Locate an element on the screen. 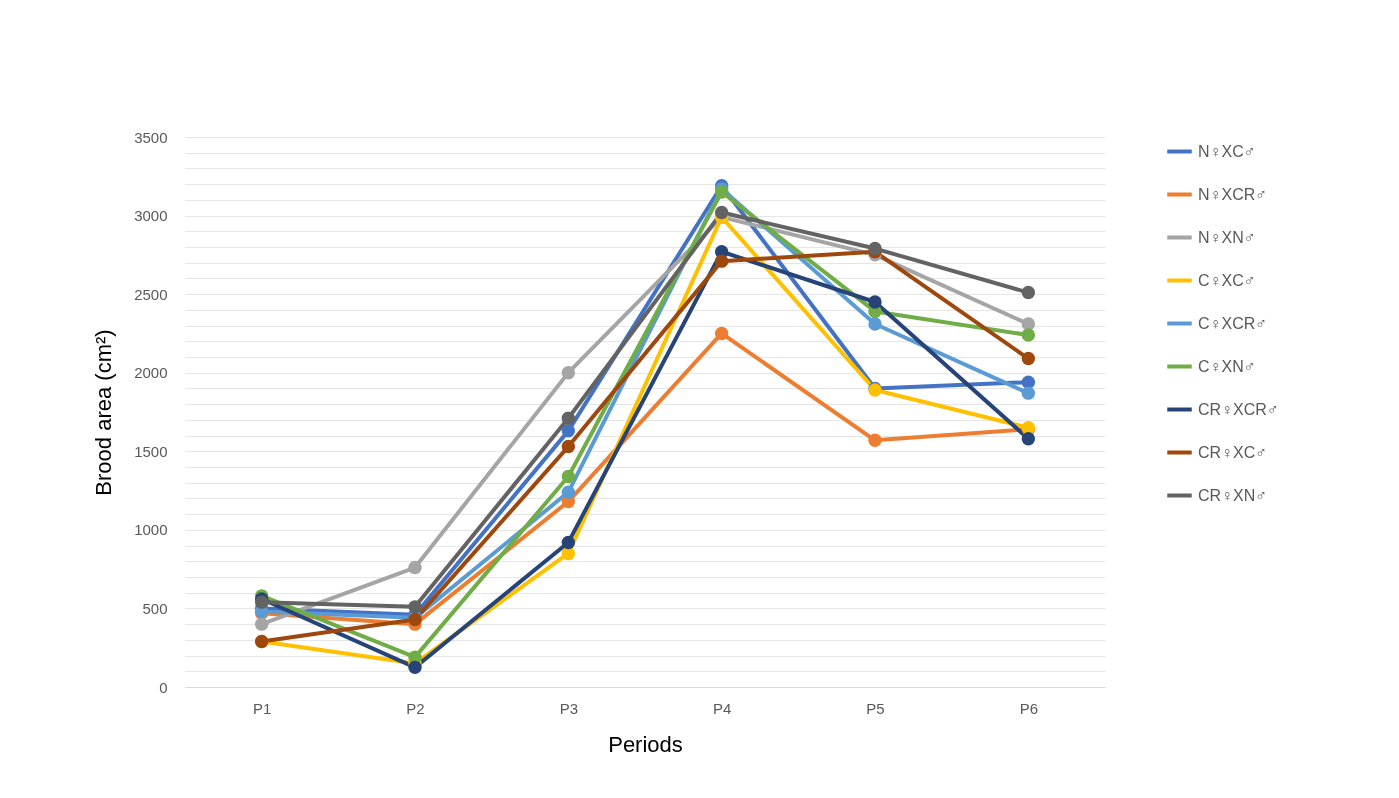 The height and width of the screenshot is (798, 1399). x-tick-label: P4 is located at coordinates (722, 708).